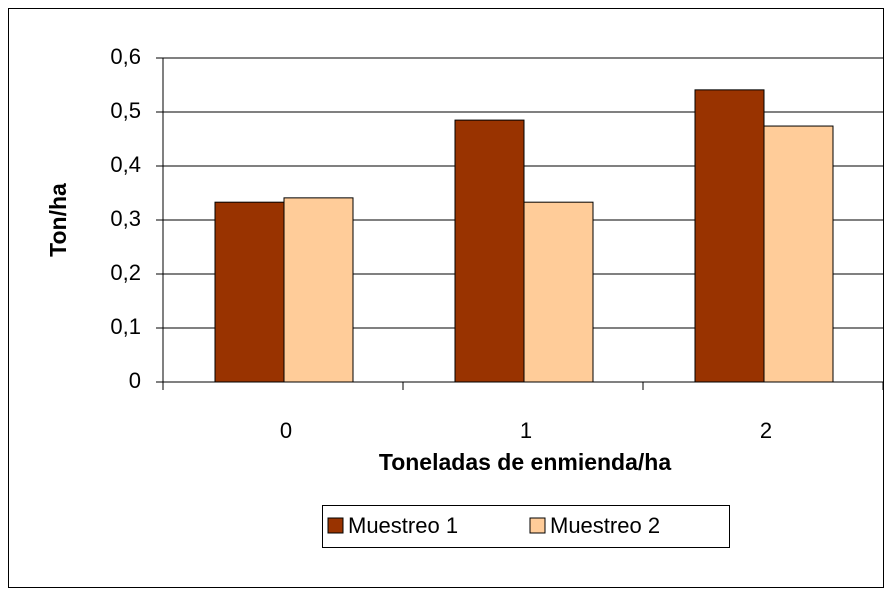 Image resolution: width=892 pixels, height=596 pixels. Describe the element at coordinates (526, 526) in the screenshot. I see `legend-box` at that location.